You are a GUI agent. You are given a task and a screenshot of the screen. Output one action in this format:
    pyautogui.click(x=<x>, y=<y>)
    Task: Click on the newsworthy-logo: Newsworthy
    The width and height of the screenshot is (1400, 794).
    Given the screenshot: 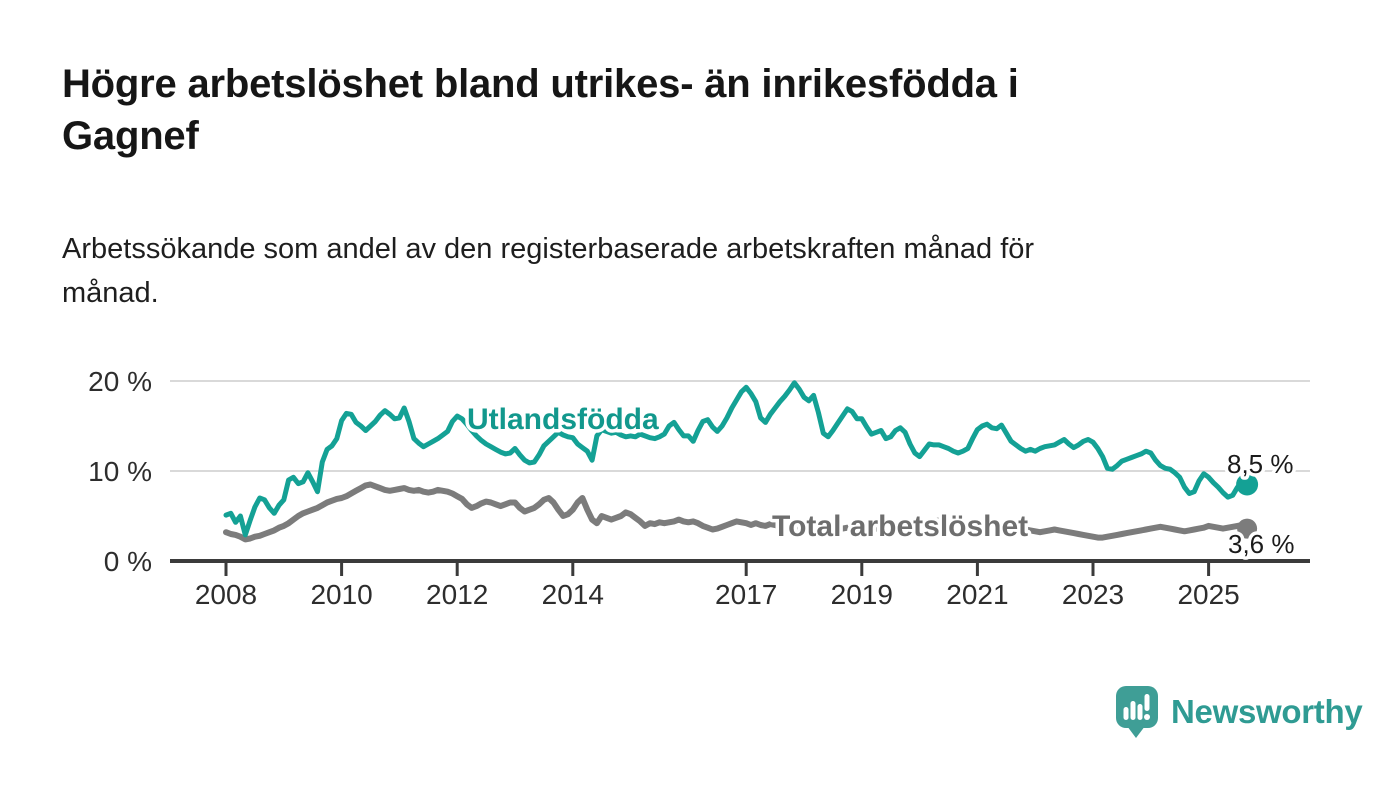 What is the action you would take?
    pyautogui.click(x=1238, y=712)
    